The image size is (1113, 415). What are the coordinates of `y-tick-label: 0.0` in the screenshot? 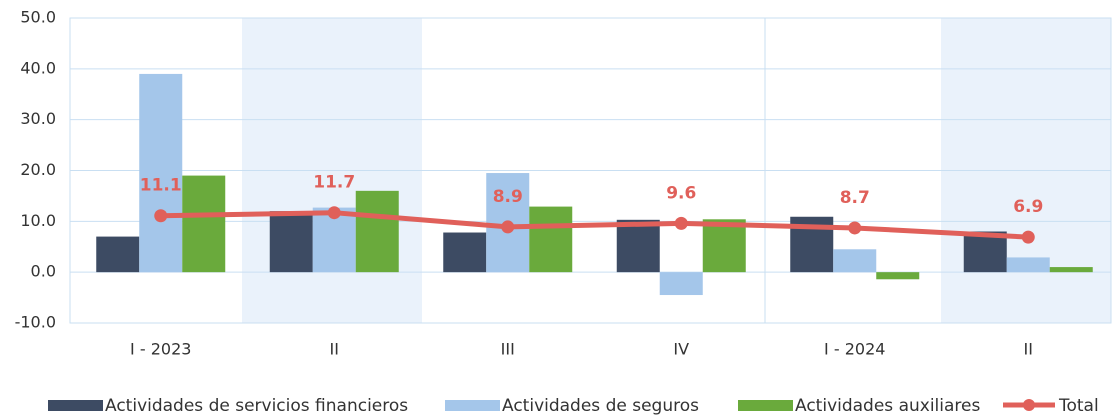 It's located at (43, 271).